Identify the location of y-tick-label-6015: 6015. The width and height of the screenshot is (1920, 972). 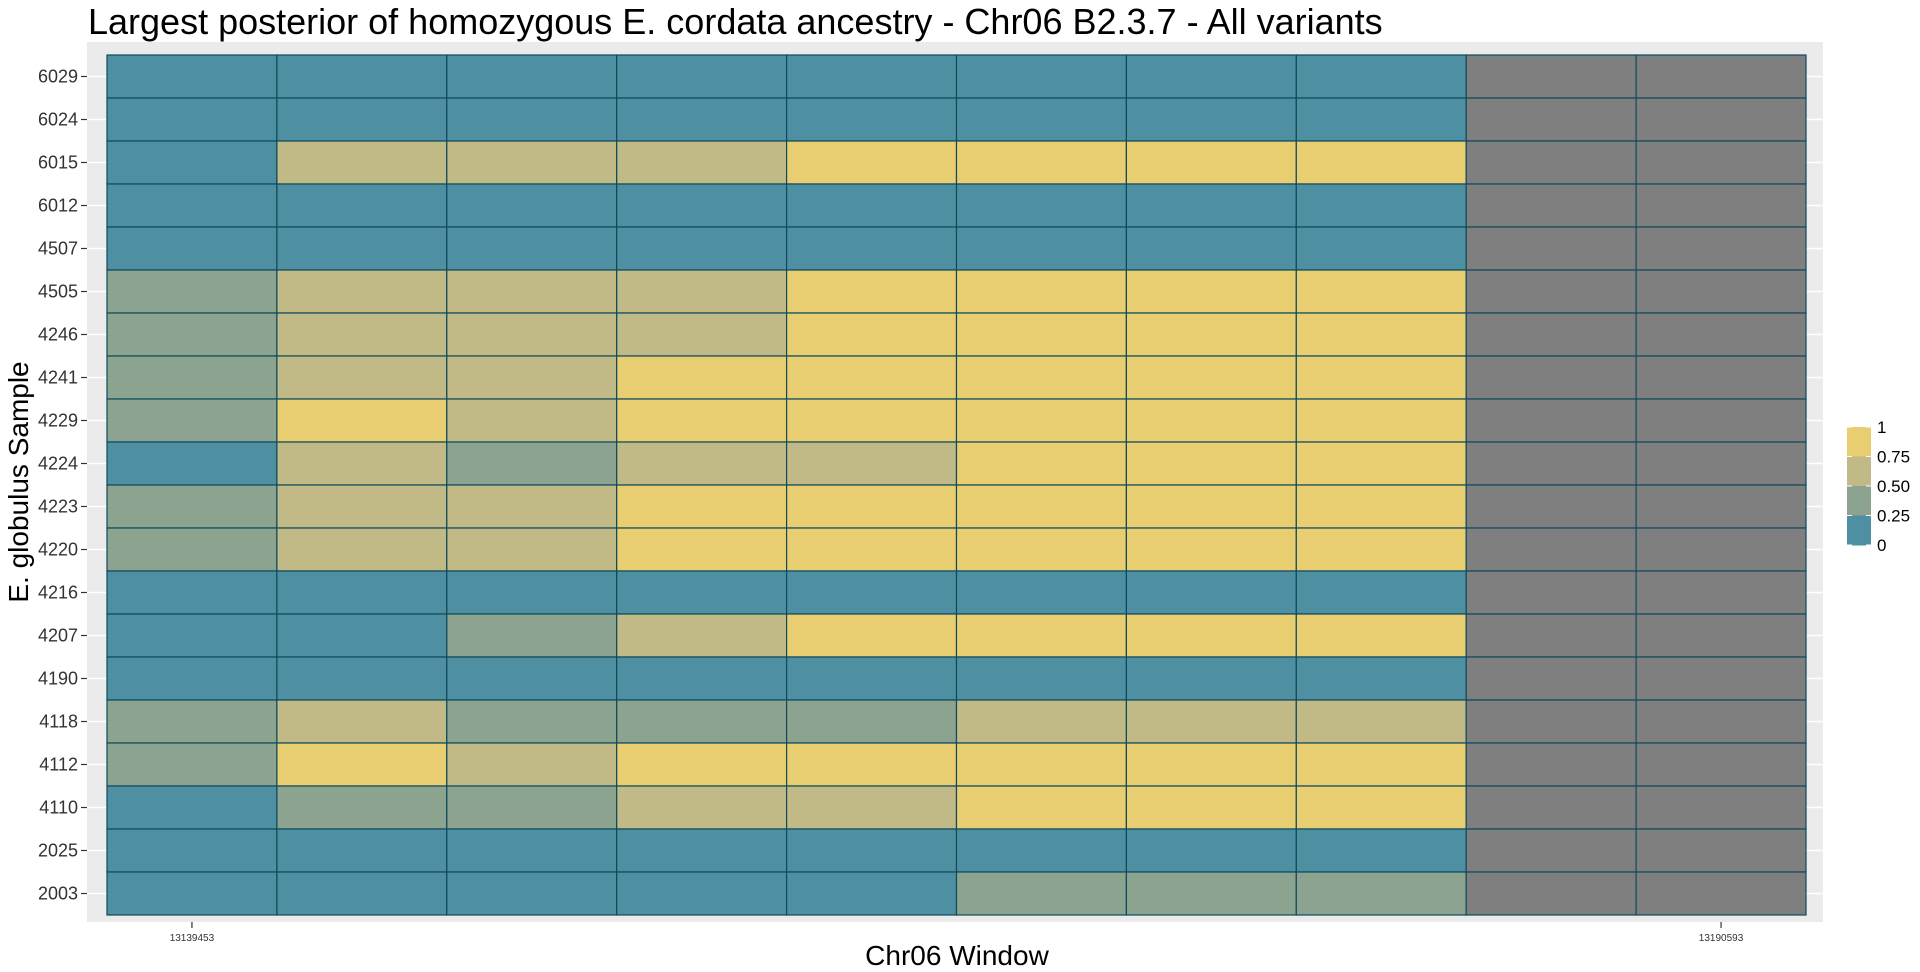
(58, 163).